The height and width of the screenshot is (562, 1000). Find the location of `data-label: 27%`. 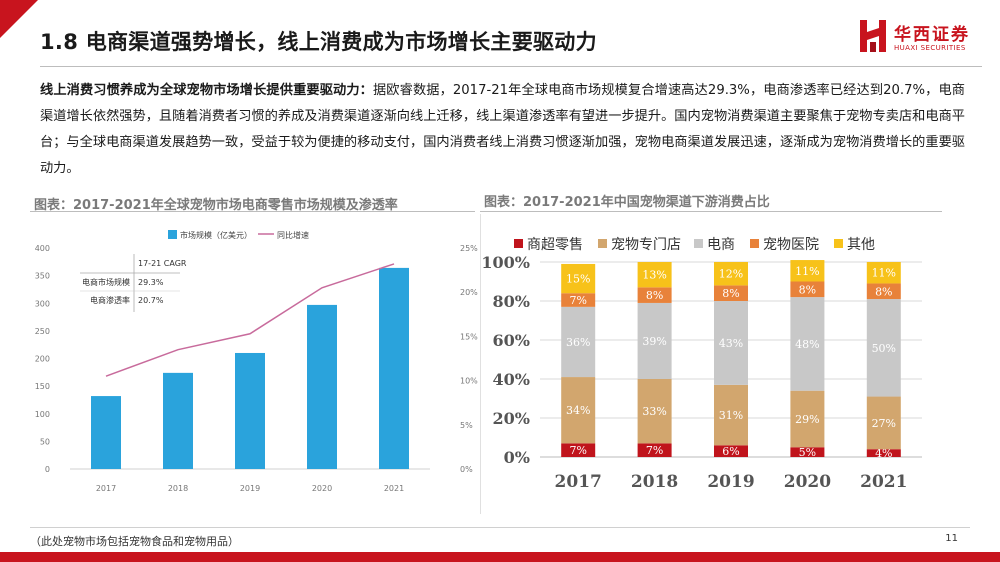

data-label: 27% is located at coordinates (884, 423).